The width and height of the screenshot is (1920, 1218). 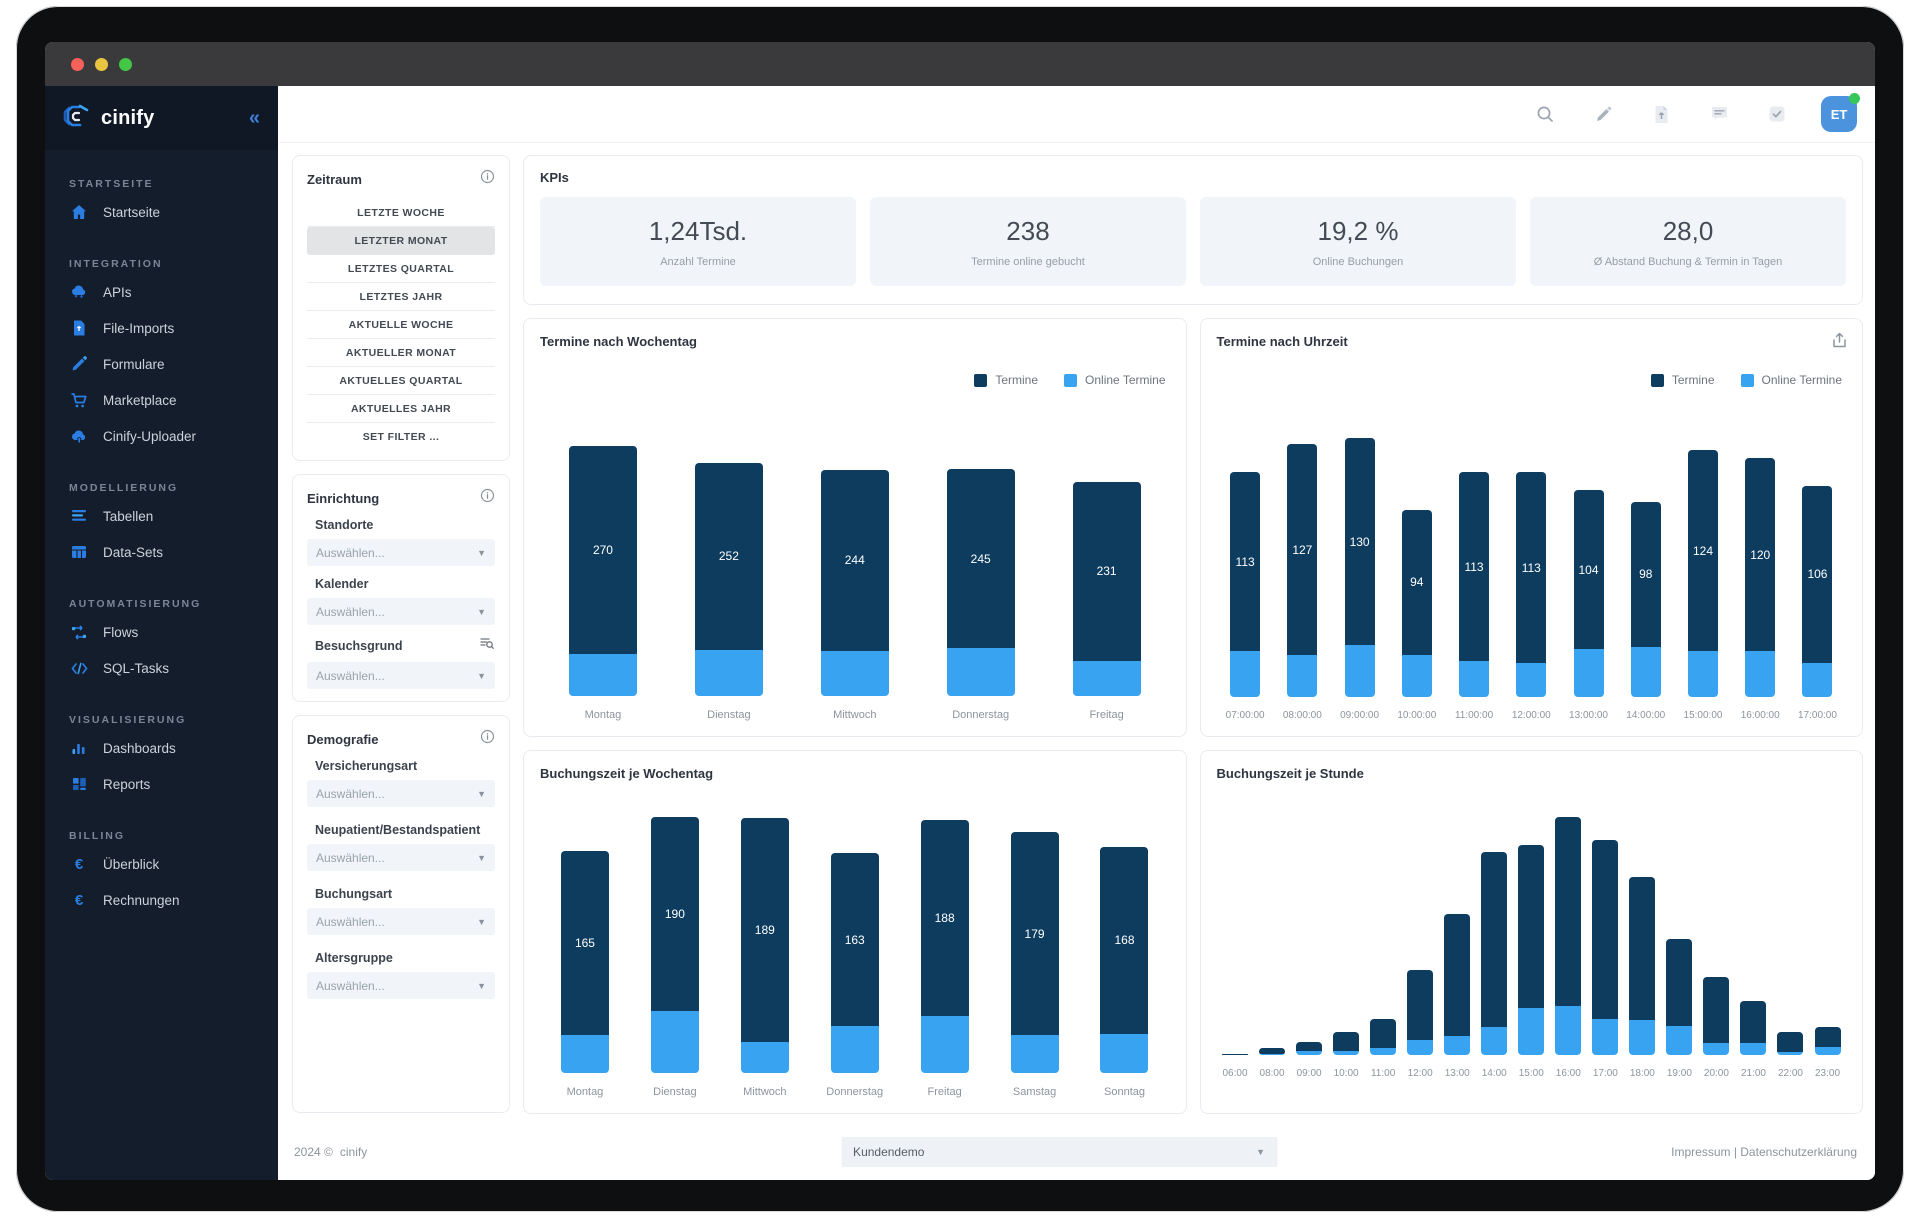 I want to click on zeitraum-option-aktuelle-woche: AKTUELLE WOCHE, so click(x=401, y=325).